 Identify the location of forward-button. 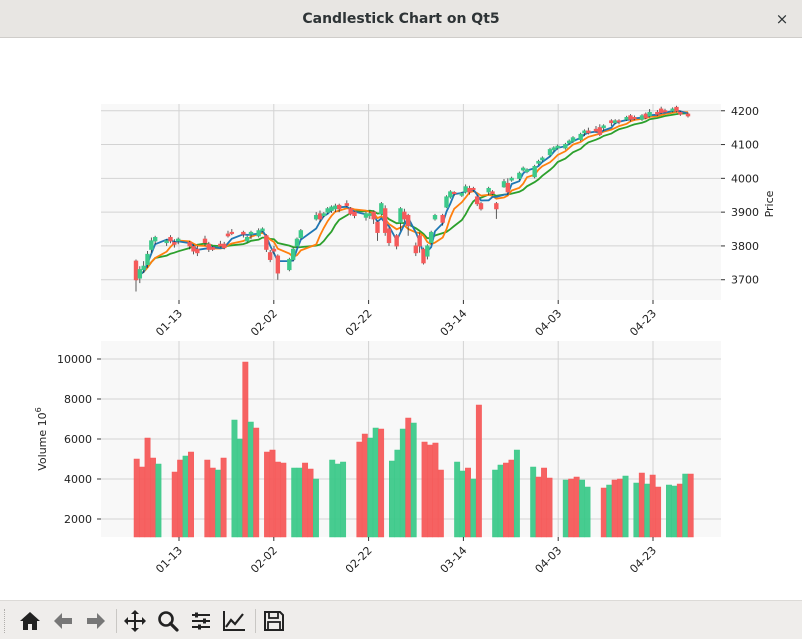
(96, 621).